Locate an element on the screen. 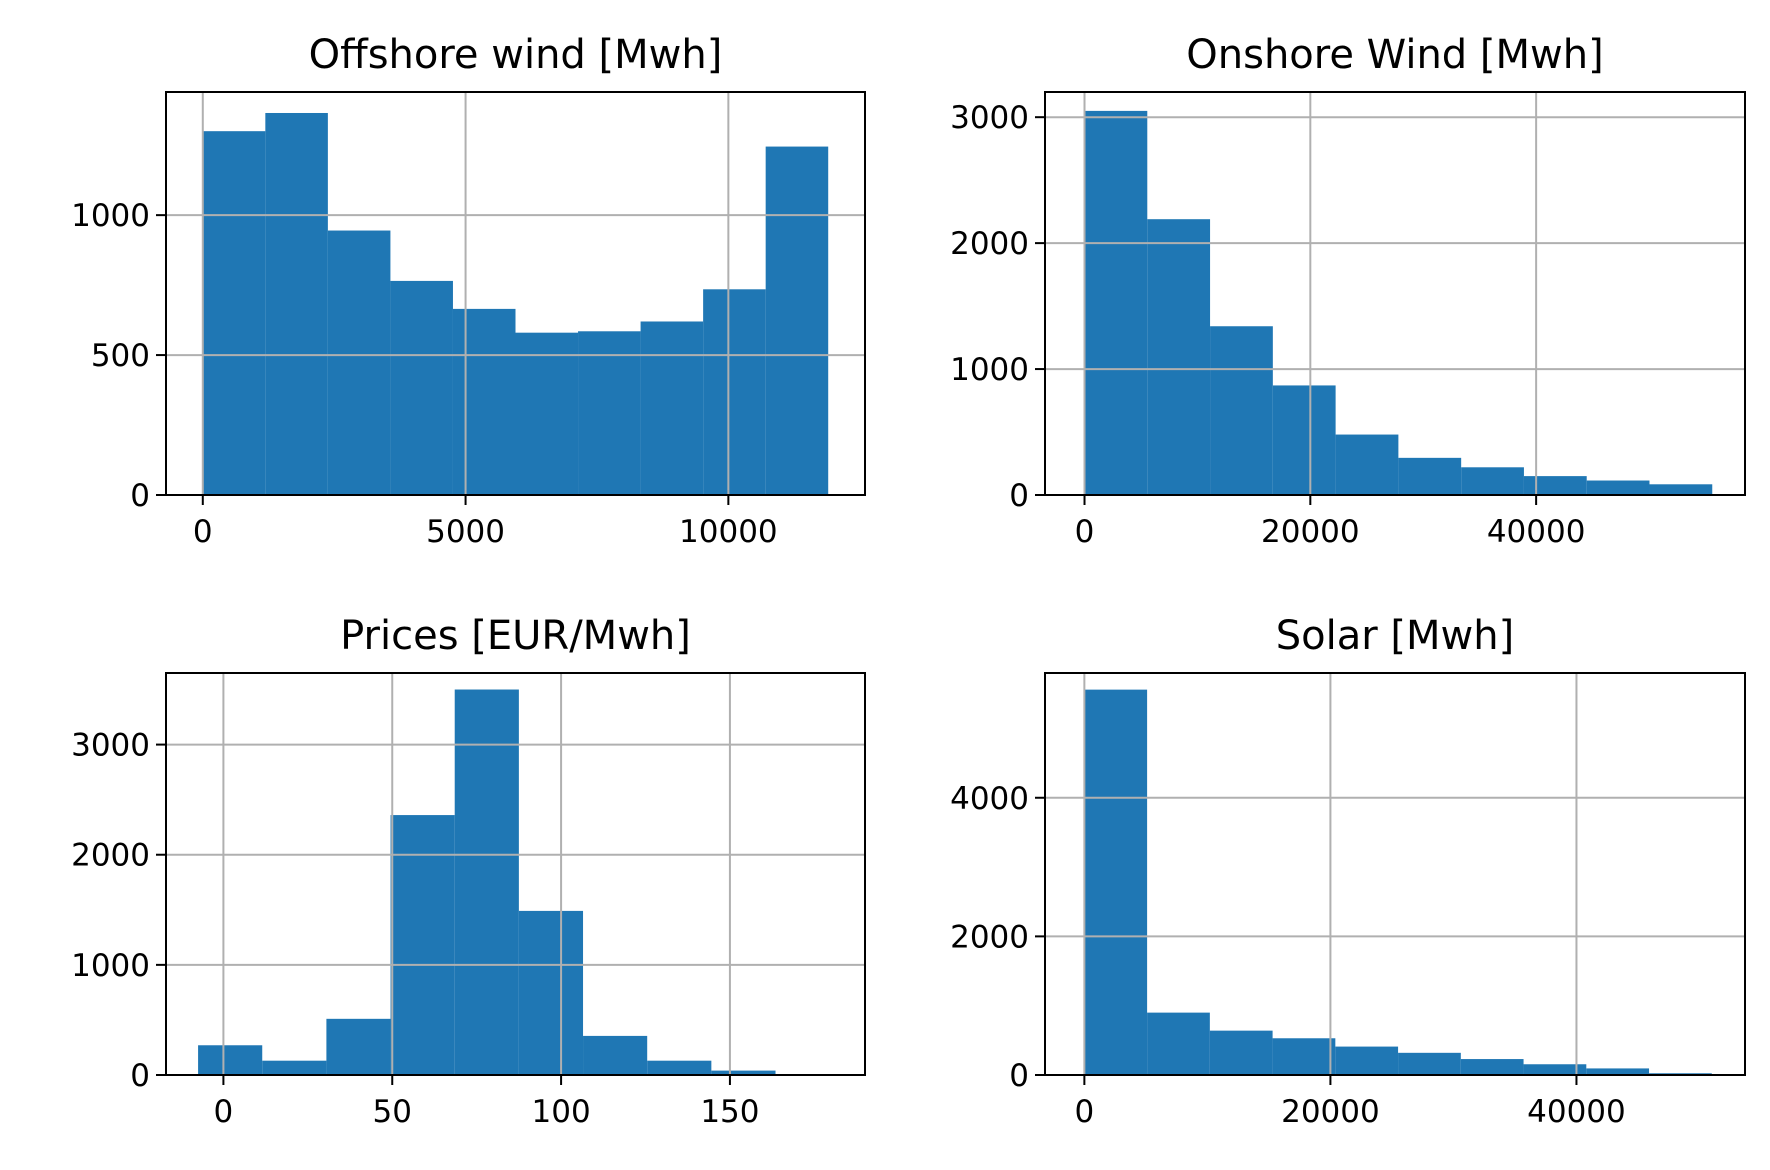  offshore-wind-title: Offshore wind [Mwh] is located at coordinates (516, 55).